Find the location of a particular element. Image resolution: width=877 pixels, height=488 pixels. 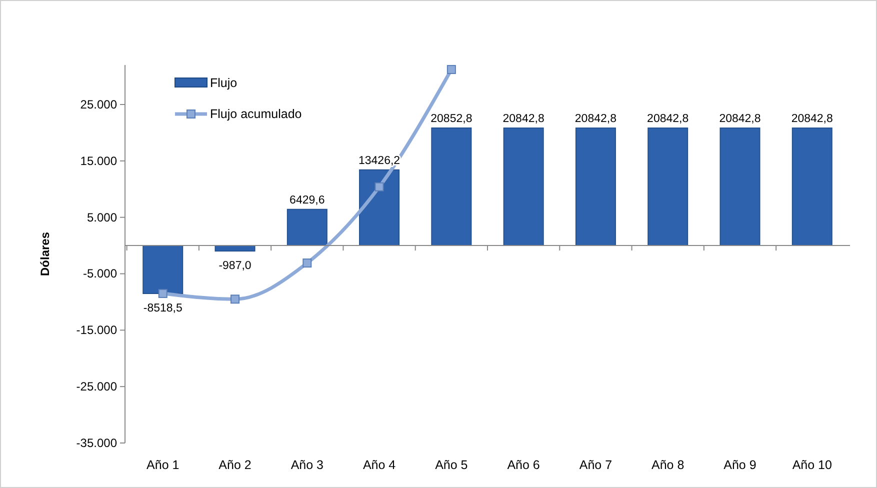

y-tick-label: -15.000 is located at coordinates (97, 330).